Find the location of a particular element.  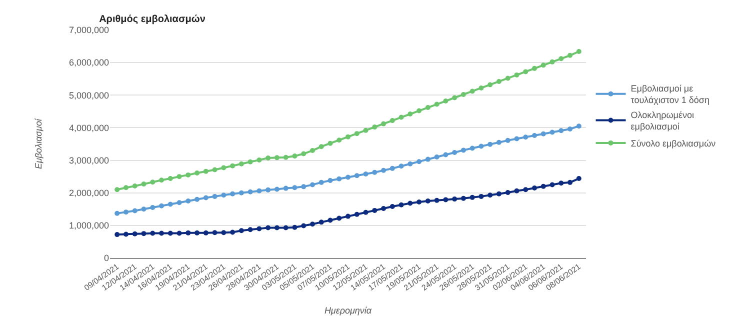

y-tick-label: 1,000,000 is located at coordinates (88, 225).